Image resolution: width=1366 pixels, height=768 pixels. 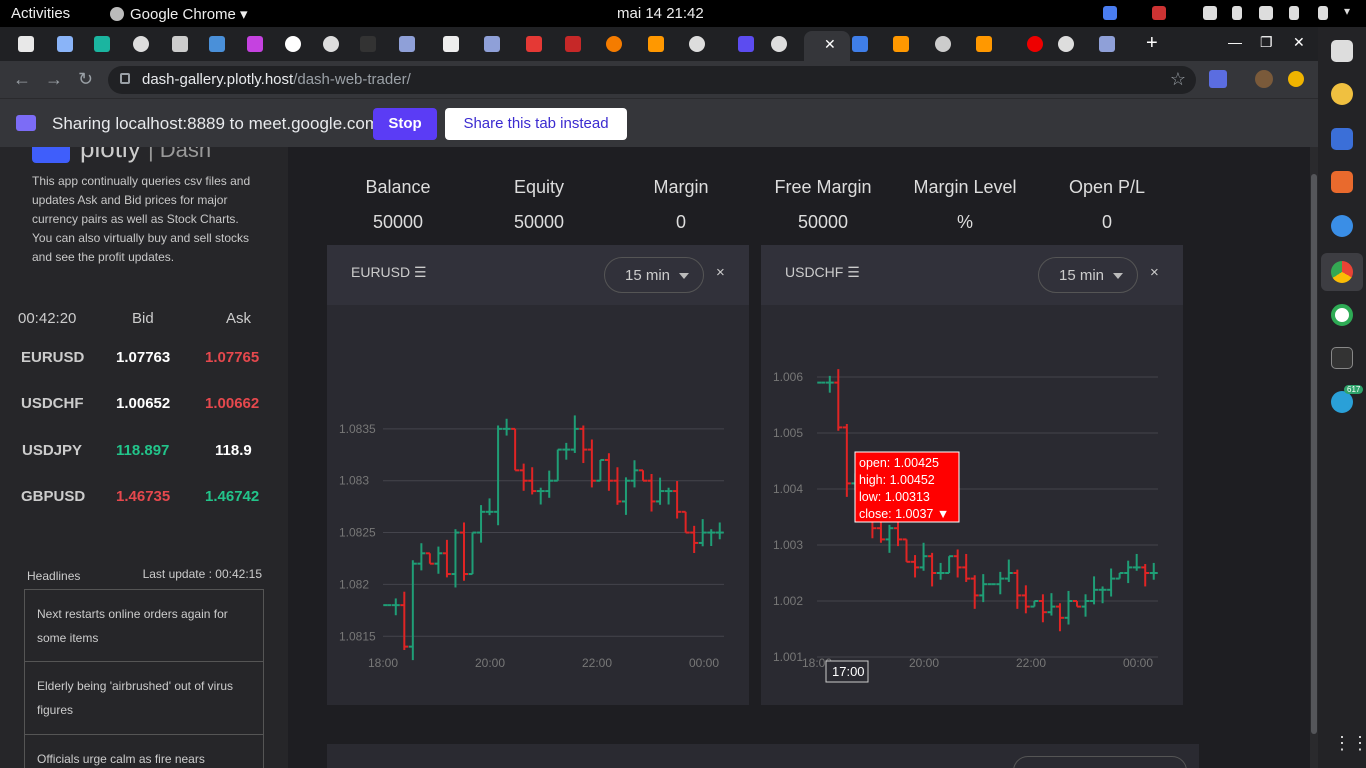 What do you see at coordinates (1266, 13) in the screenshot?
I see `volume-icon` at bounding box center [1266, 13].